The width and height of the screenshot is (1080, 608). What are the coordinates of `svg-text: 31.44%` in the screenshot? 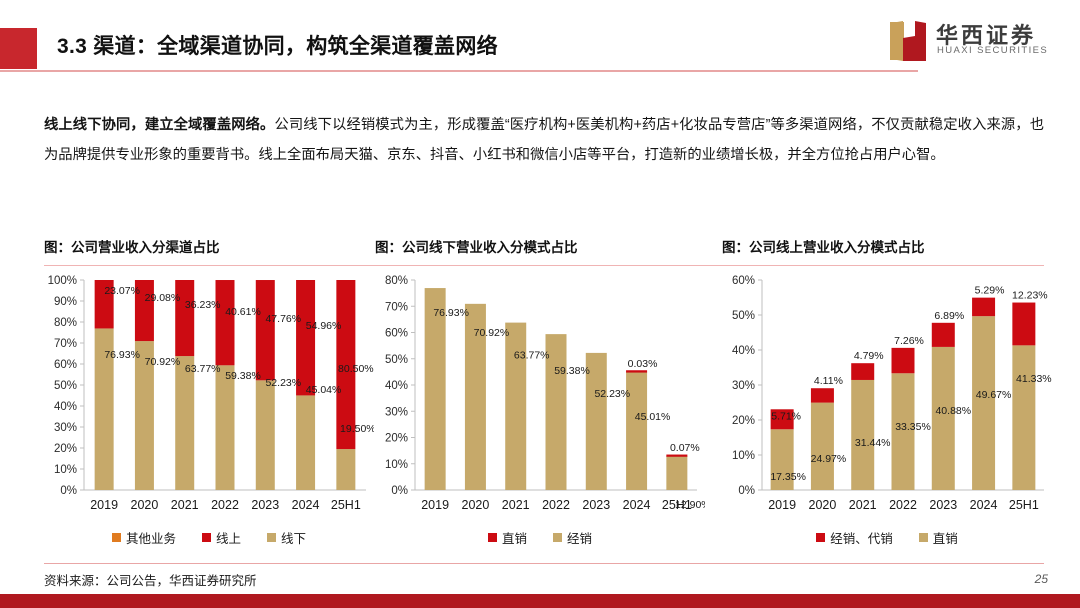 It's located at (873, 443).